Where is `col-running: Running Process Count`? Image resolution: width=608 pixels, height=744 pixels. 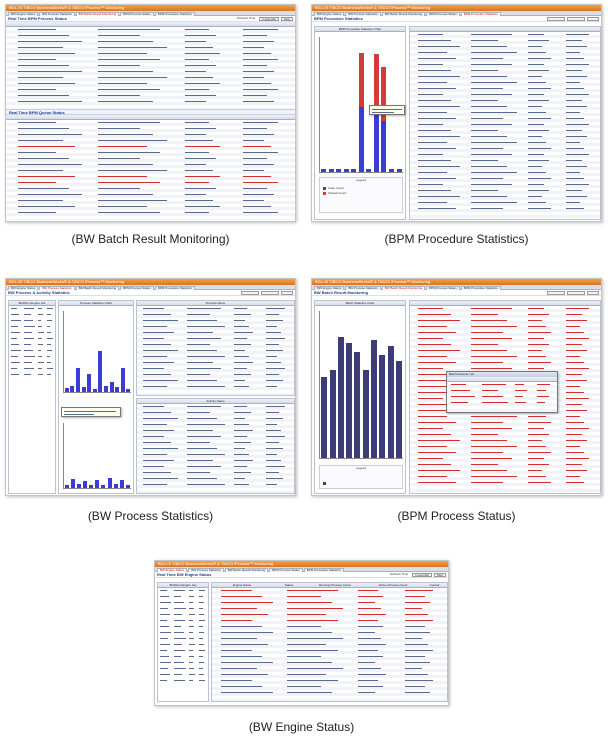
col-running: Running Process Count is located at coordinates (335, 585).